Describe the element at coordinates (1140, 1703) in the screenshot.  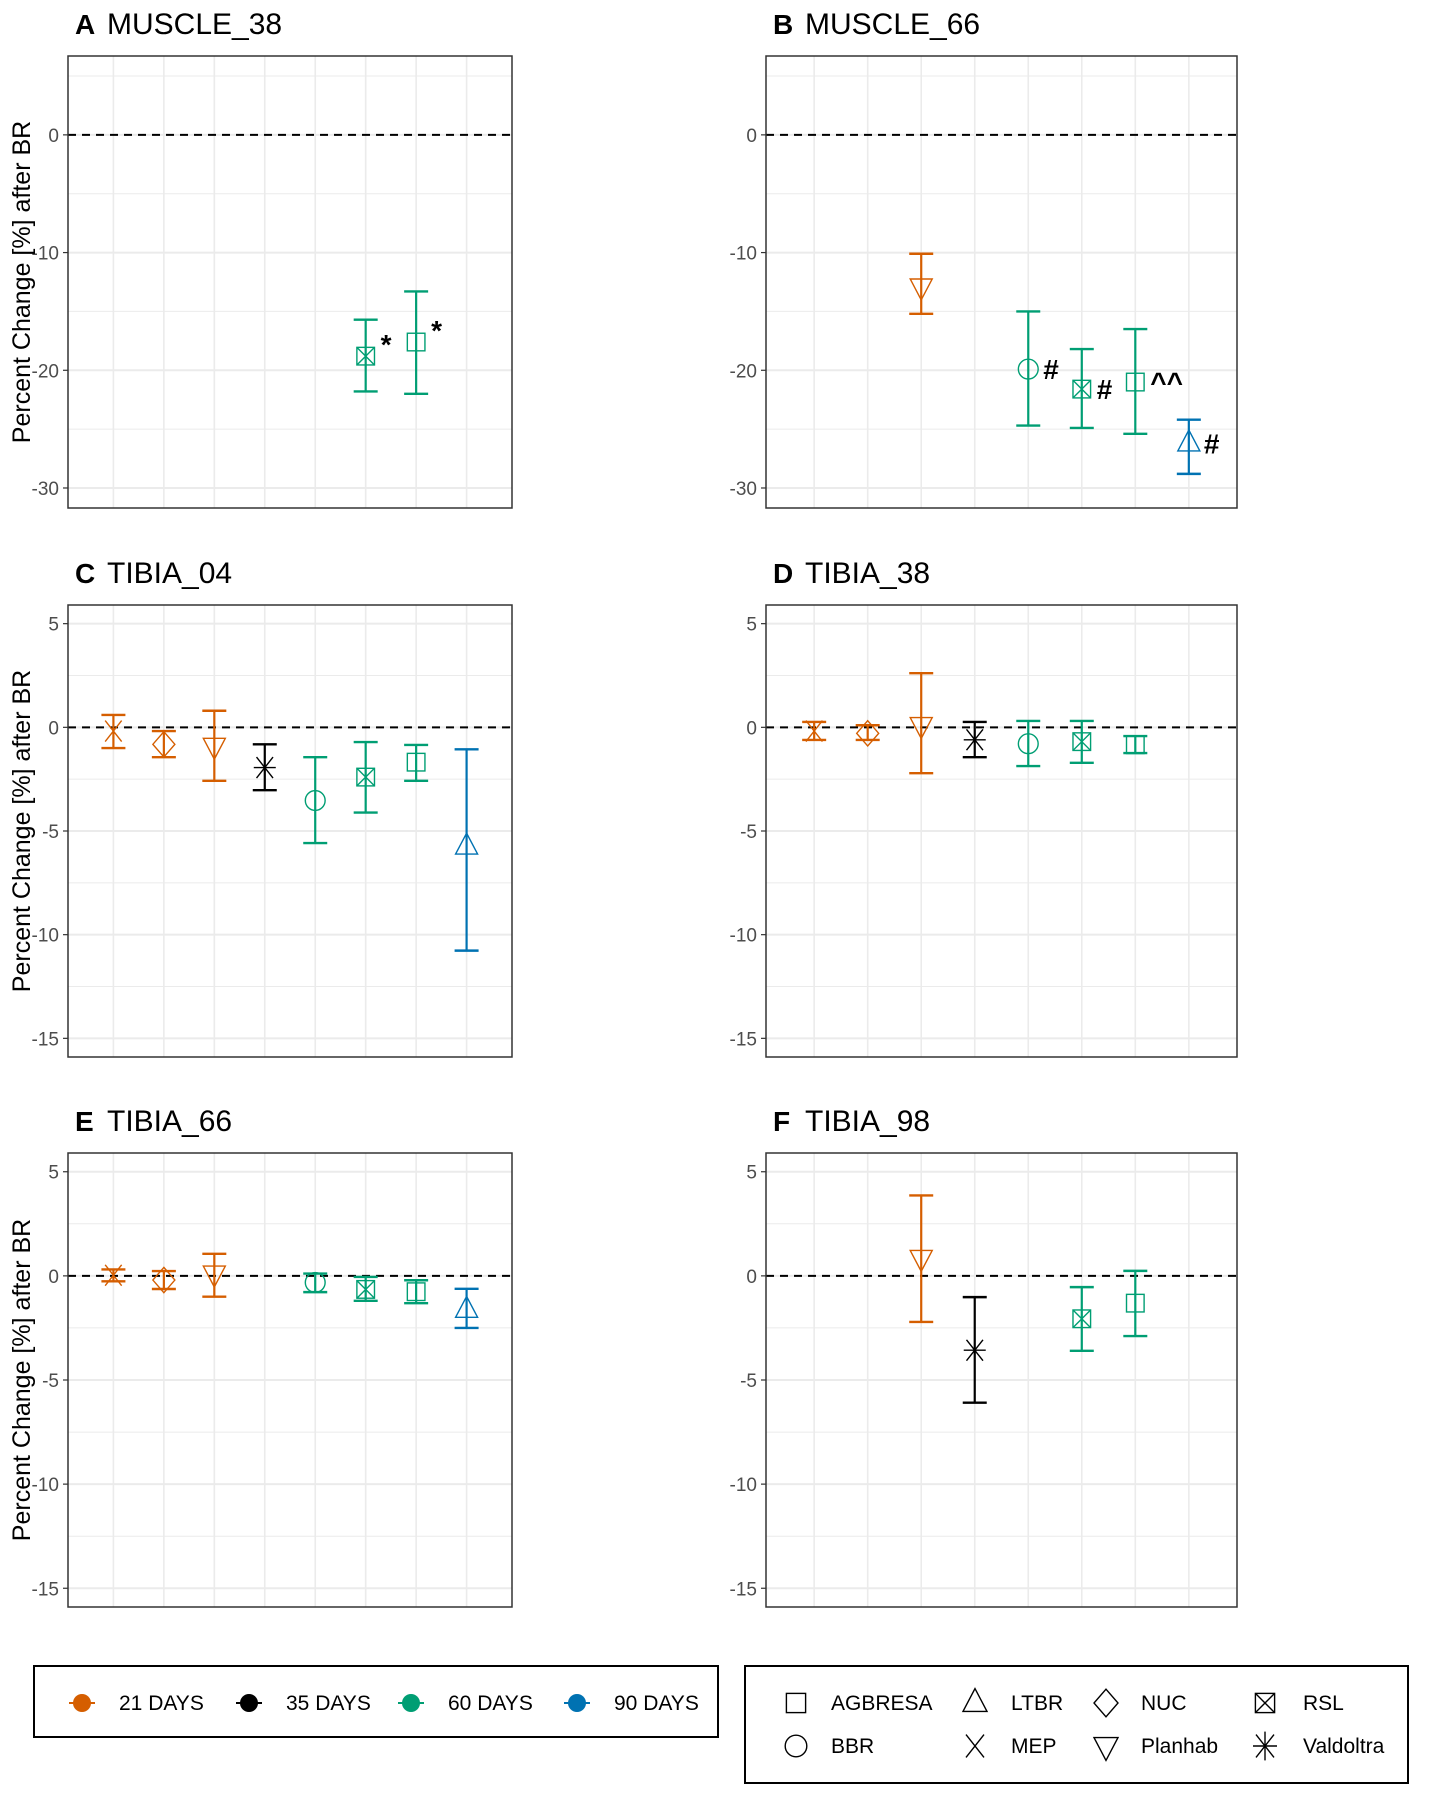
I see `legend-item-nuc: NUC` at that location.